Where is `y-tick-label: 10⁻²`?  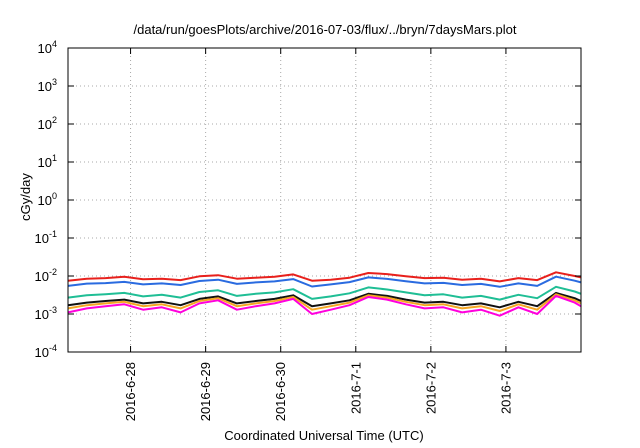
y-tick-label: 10⁻² is located at coordinates (46, 275).